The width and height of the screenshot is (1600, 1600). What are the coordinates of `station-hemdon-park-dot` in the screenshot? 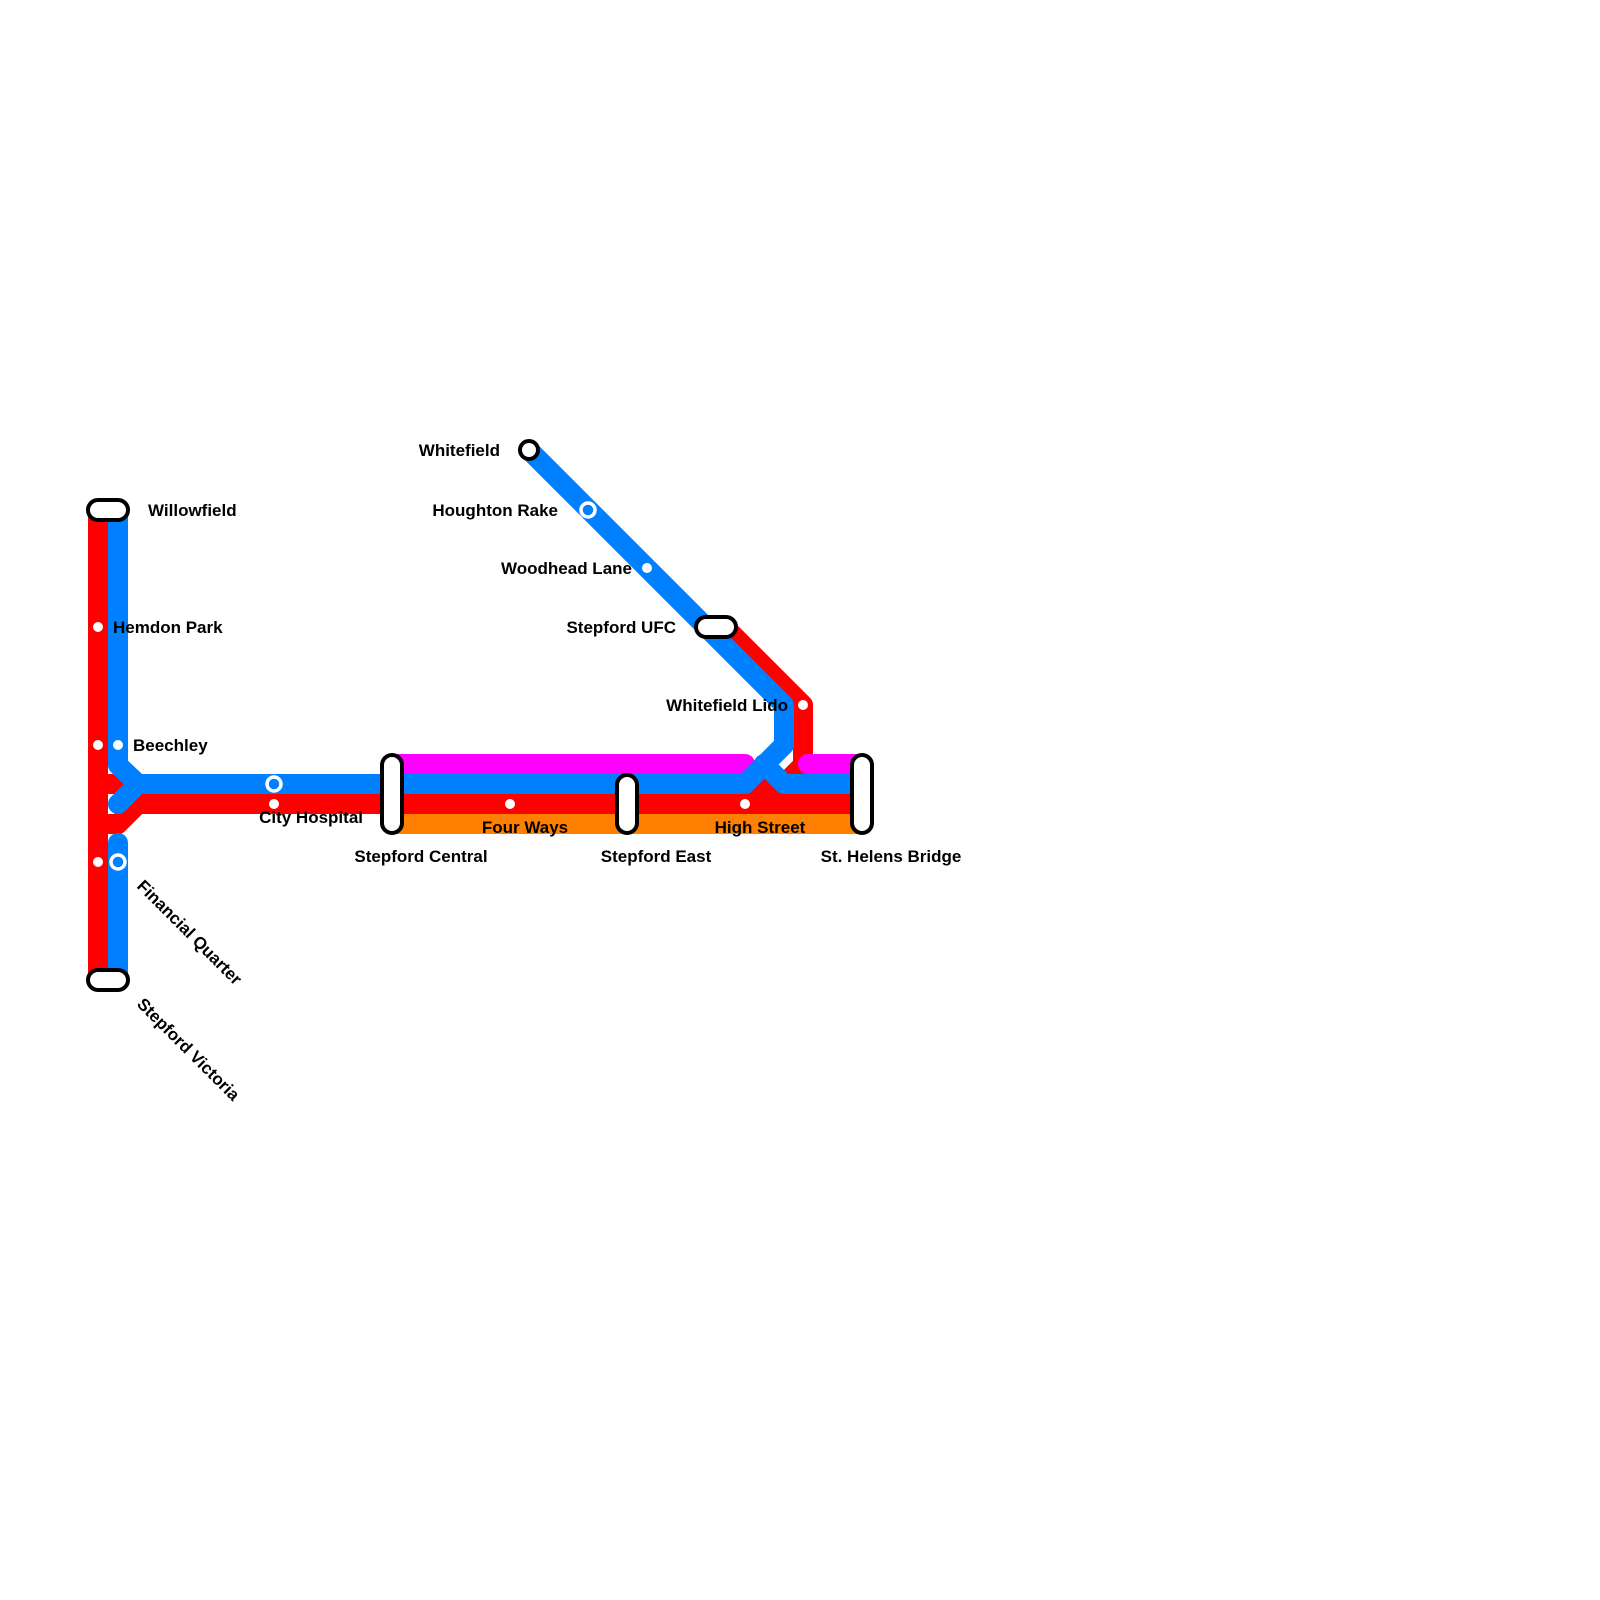 It's located at (98, 627).